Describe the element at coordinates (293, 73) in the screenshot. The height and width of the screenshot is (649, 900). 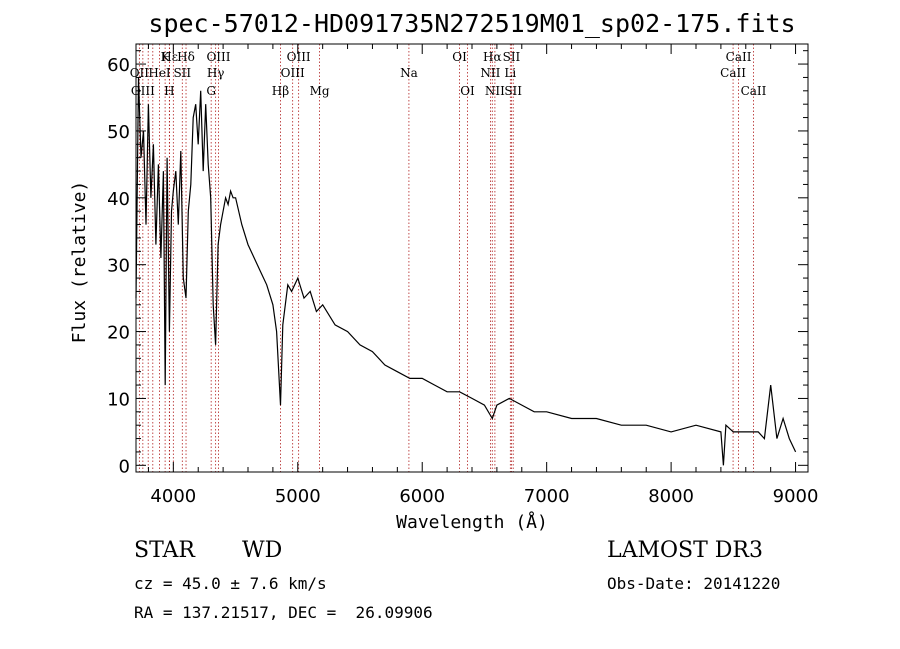
I see `line-label-2-4: OIII` at that location.